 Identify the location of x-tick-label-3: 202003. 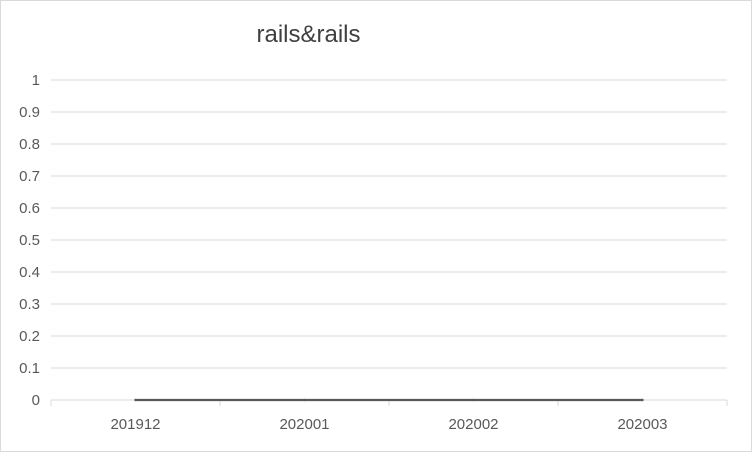
(642, 424).